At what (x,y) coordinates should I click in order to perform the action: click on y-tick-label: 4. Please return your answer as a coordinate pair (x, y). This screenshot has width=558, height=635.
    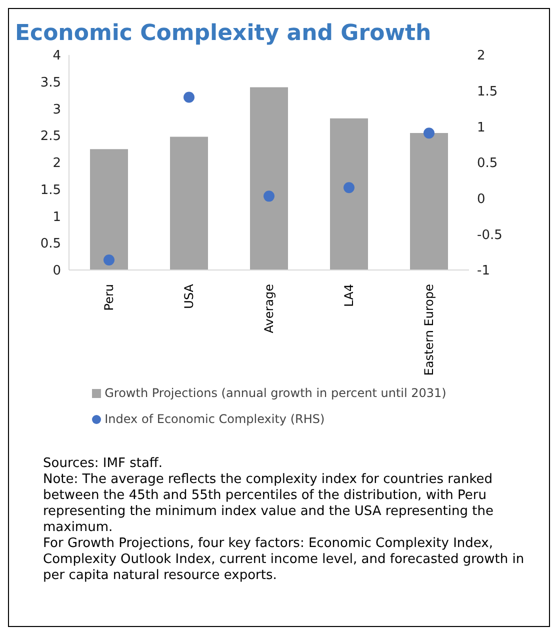
    Looking at the image, I should click on (56, 56).